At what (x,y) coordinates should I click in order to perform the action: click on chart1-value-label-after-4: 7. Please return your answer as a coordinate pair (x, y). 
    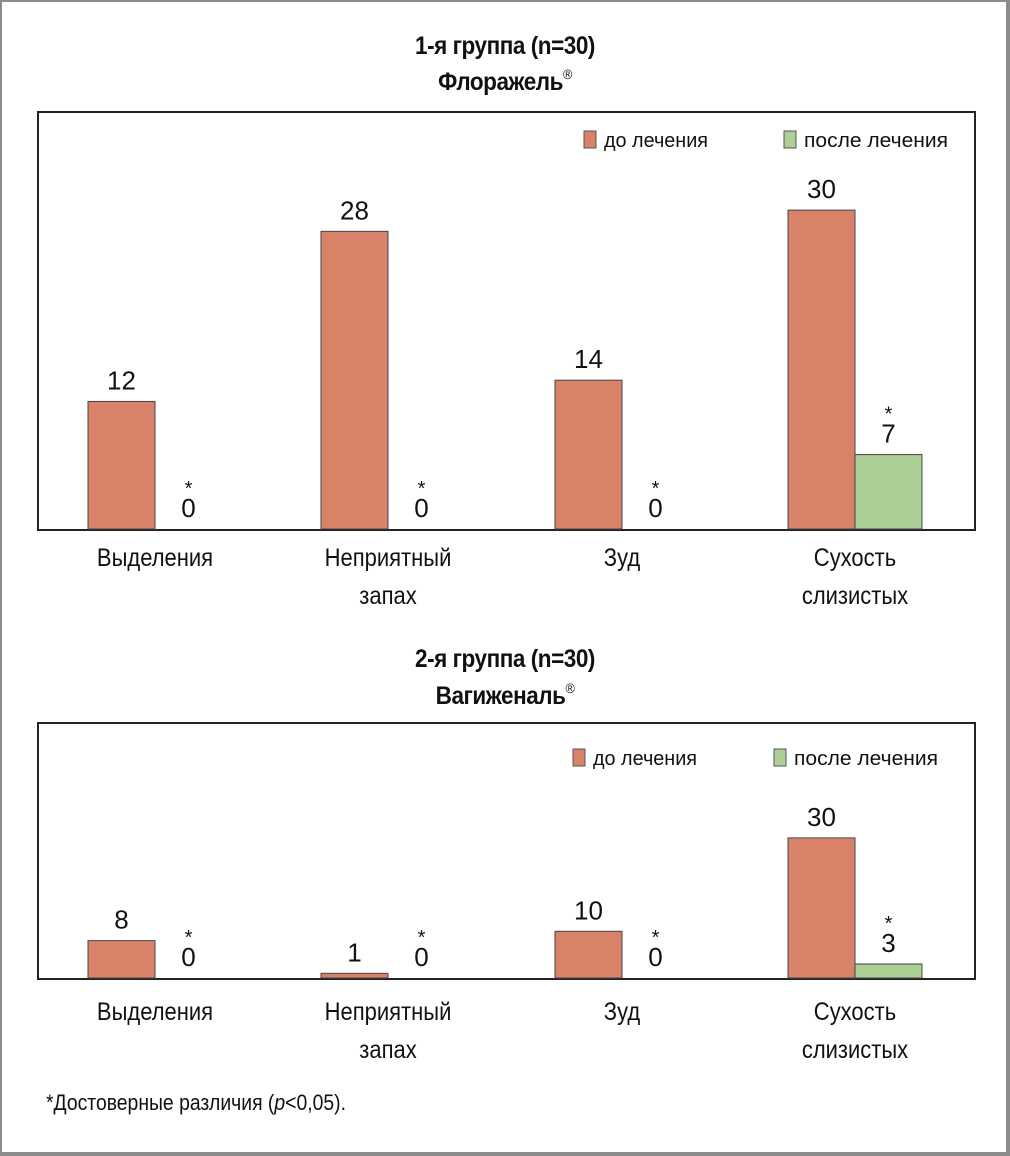
    Looking at the image, I should click on (888, 434).